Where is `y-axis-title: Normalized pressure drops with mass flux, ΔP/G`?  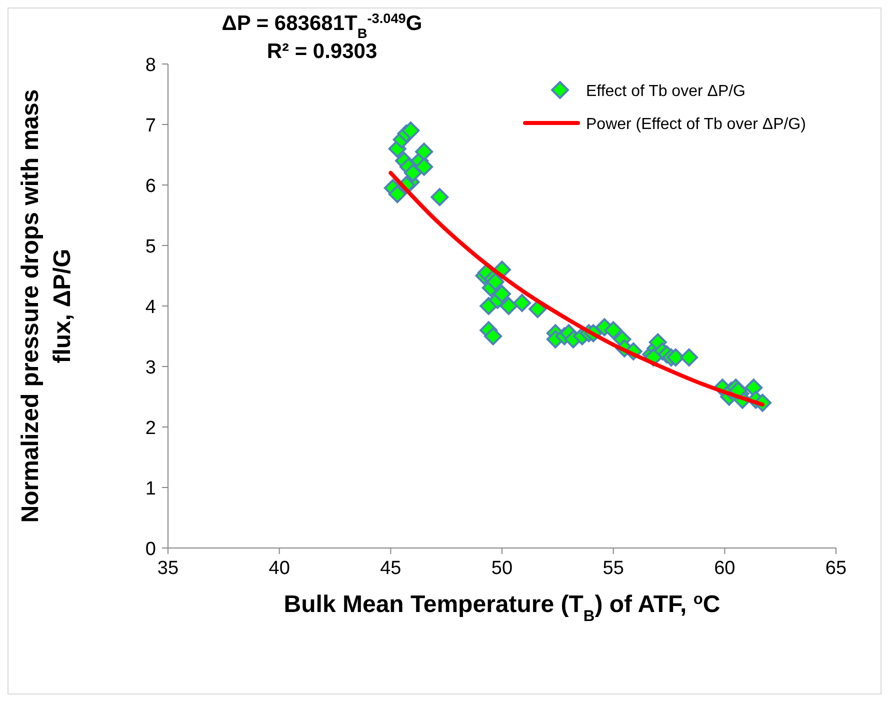
y-axis-title: Normalized pressure drops with mass flux, ΔP/G is located at coordinates (46, 306).